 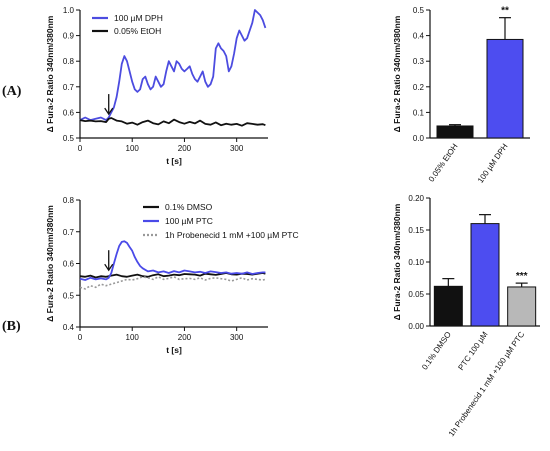 I want to click on y-tick-label: 0.2, so click(x=419, y=87).